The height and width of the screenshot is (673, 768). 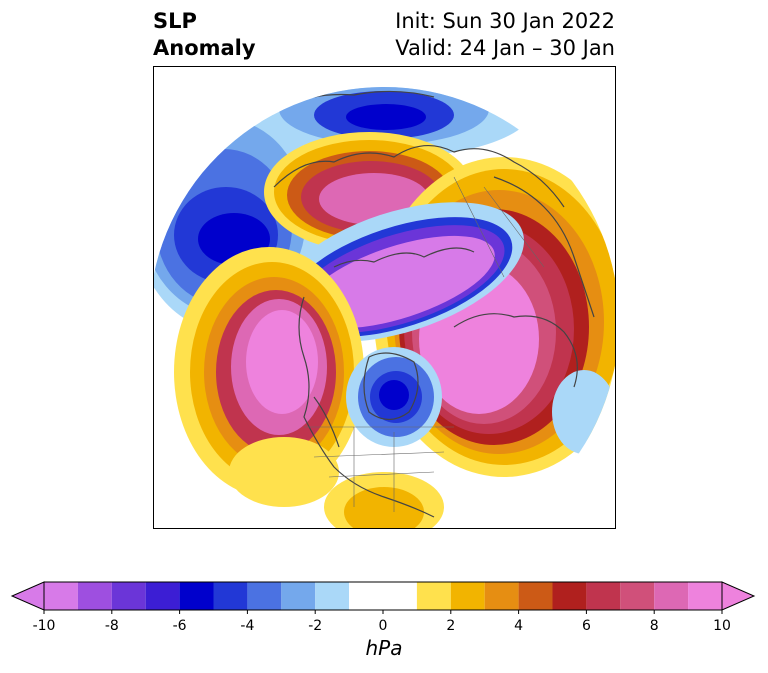 I want to click on colorbar-tick-label: 4, so click(x=518, y=626).